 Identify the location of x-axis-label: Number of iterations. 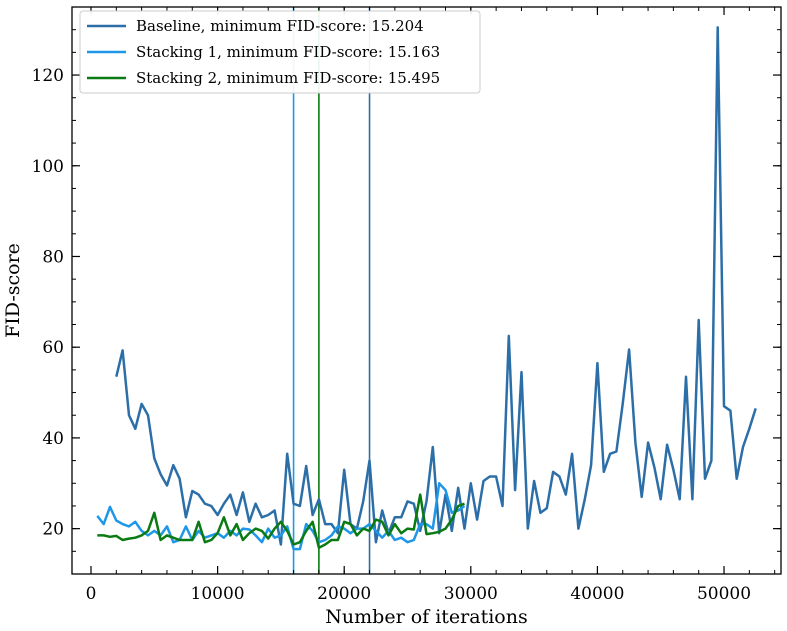
(426, 617).